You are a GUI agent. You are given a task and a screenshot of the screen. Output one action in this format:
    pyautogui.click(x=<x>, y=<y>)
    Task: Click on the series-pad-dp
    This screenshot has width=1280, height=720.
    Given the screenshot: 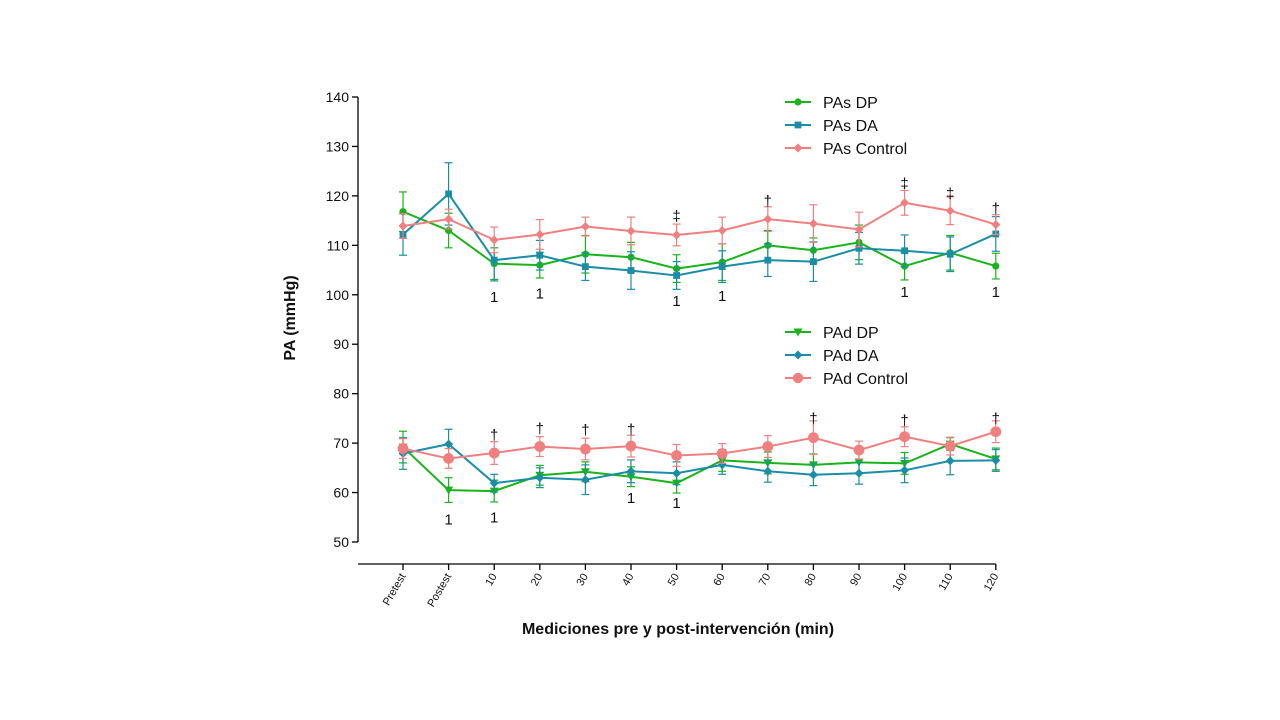 What is the action you would take?
    pyautogui.click(x=699, y=467)
    